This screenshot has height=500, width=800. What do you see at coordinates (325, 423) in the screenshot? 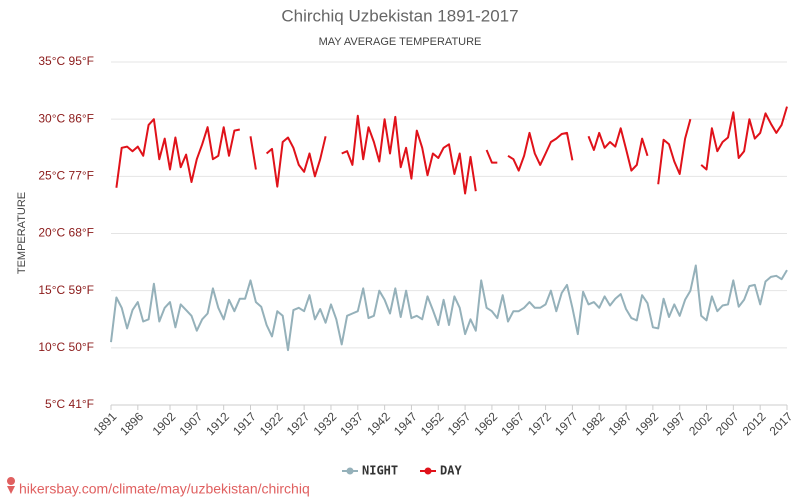
I see `x-tick-label: 1932` at bounding box center [325, 423].